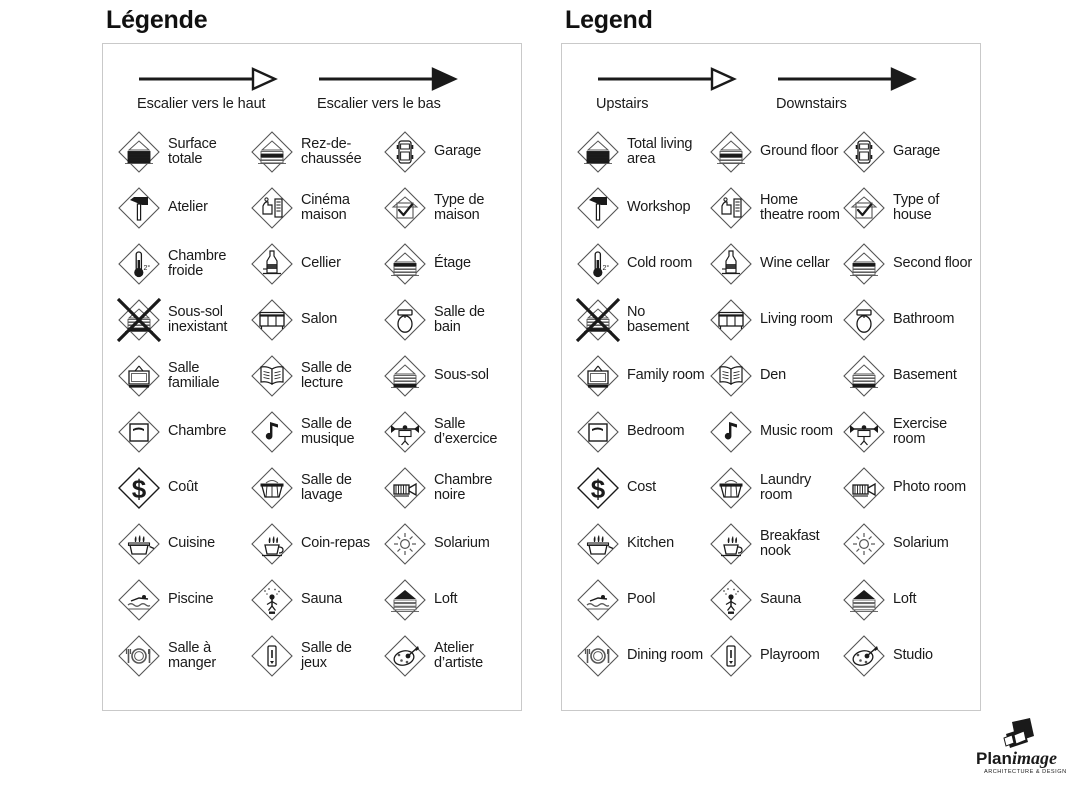  I want to click on legend-item: Basement, so click(906, 376).